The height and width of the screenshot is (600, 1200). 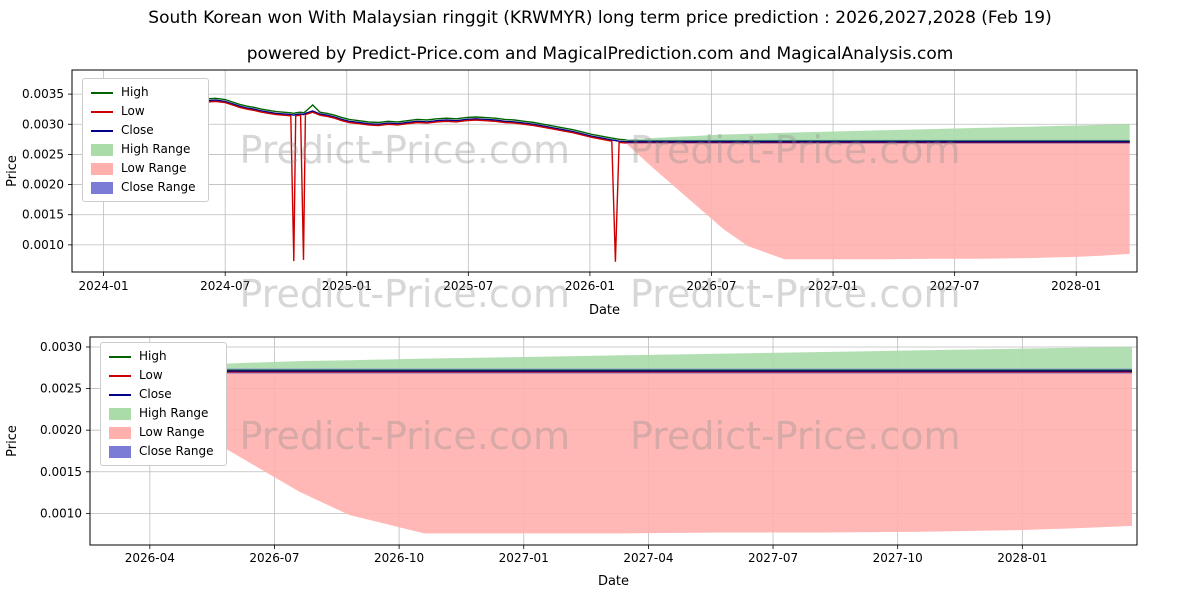 What do you see at coordinates (150, 558) in the screenshot?
I see `svg-text: 2026-04` at bounding box center [150, 558].